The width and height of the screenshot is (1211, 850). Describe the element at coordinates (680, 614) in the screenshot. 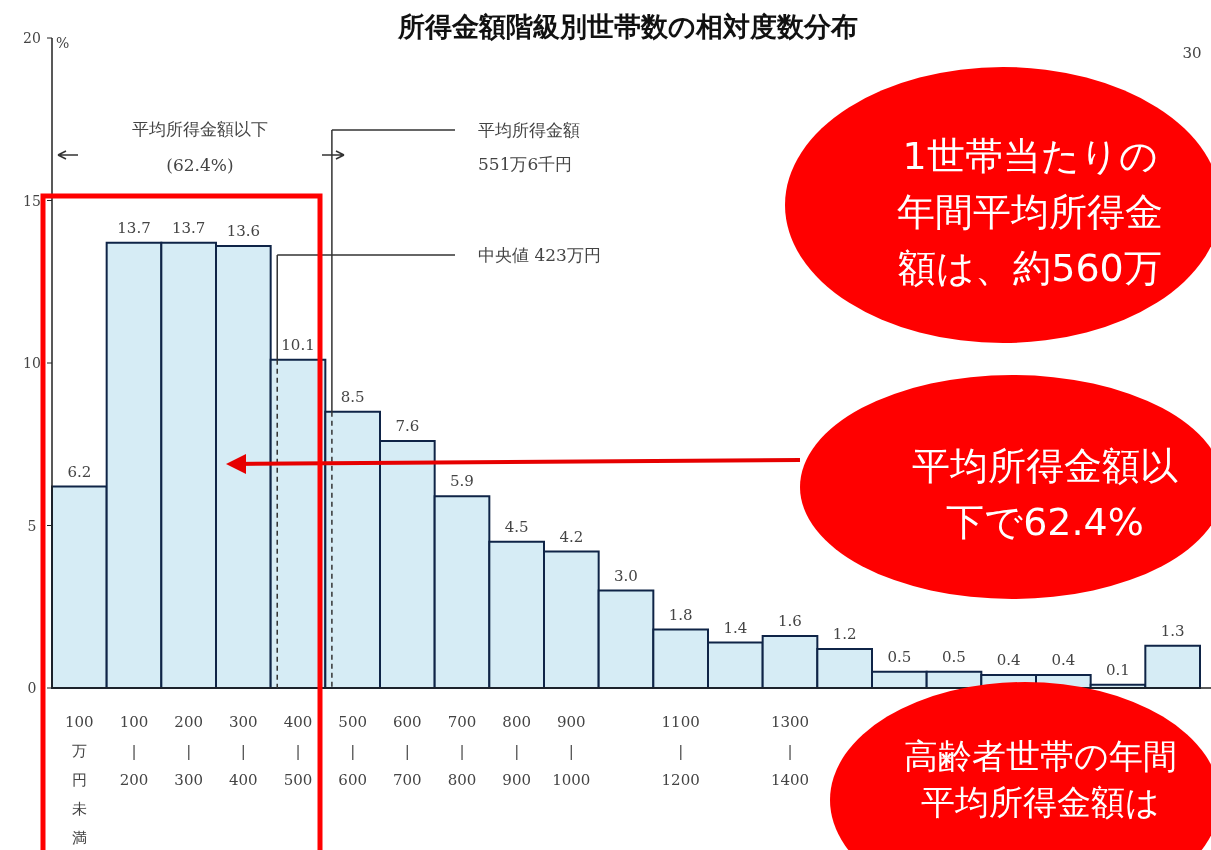

I see `data-label: 1.8` at that location.